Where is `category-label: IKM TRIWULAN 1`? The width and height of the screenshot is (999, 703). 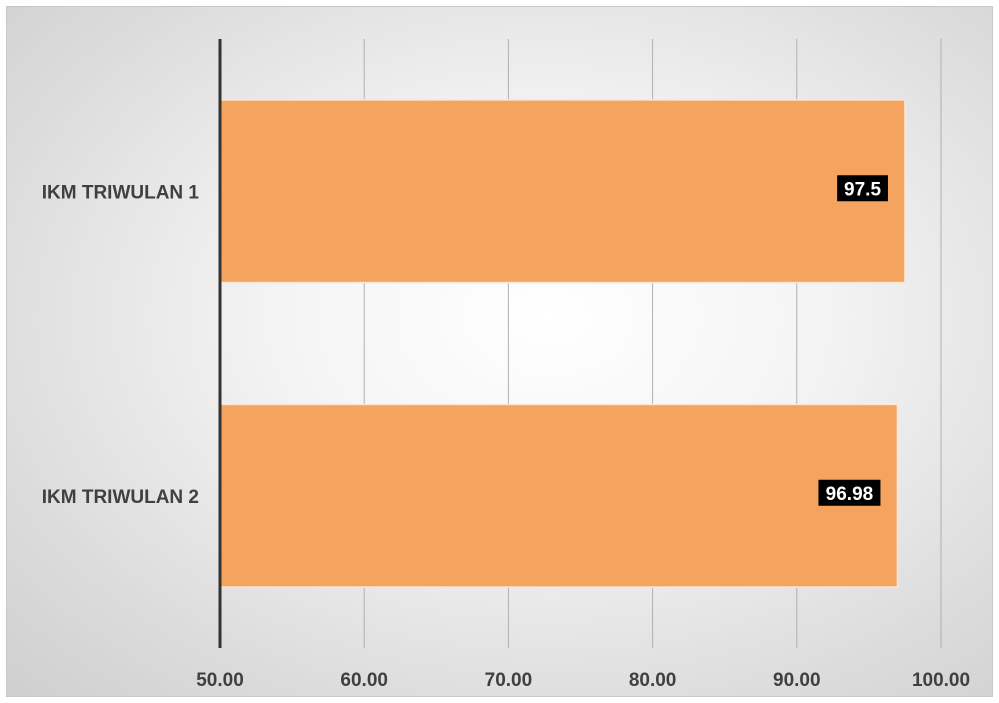 category-label: IKM TRIWULAN 1 is located at coordinates (121, 192).